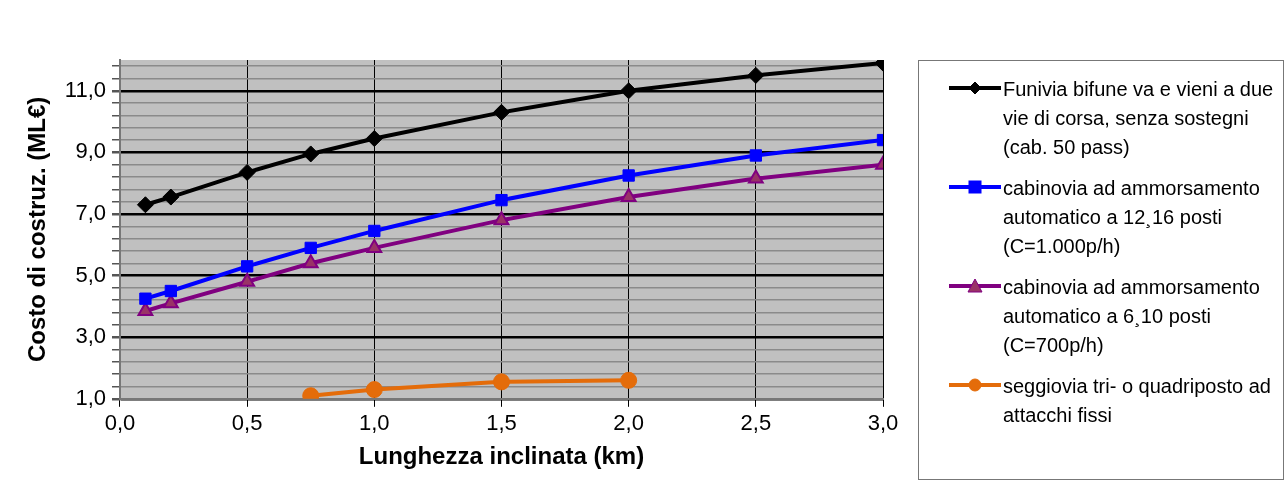 This screenshot has height=484, width=1285. I want to click on legend-label: cabinovia ad ammorsamento automatico a 12¸16 posti (C=1.000p/h), so click(1132, 217).